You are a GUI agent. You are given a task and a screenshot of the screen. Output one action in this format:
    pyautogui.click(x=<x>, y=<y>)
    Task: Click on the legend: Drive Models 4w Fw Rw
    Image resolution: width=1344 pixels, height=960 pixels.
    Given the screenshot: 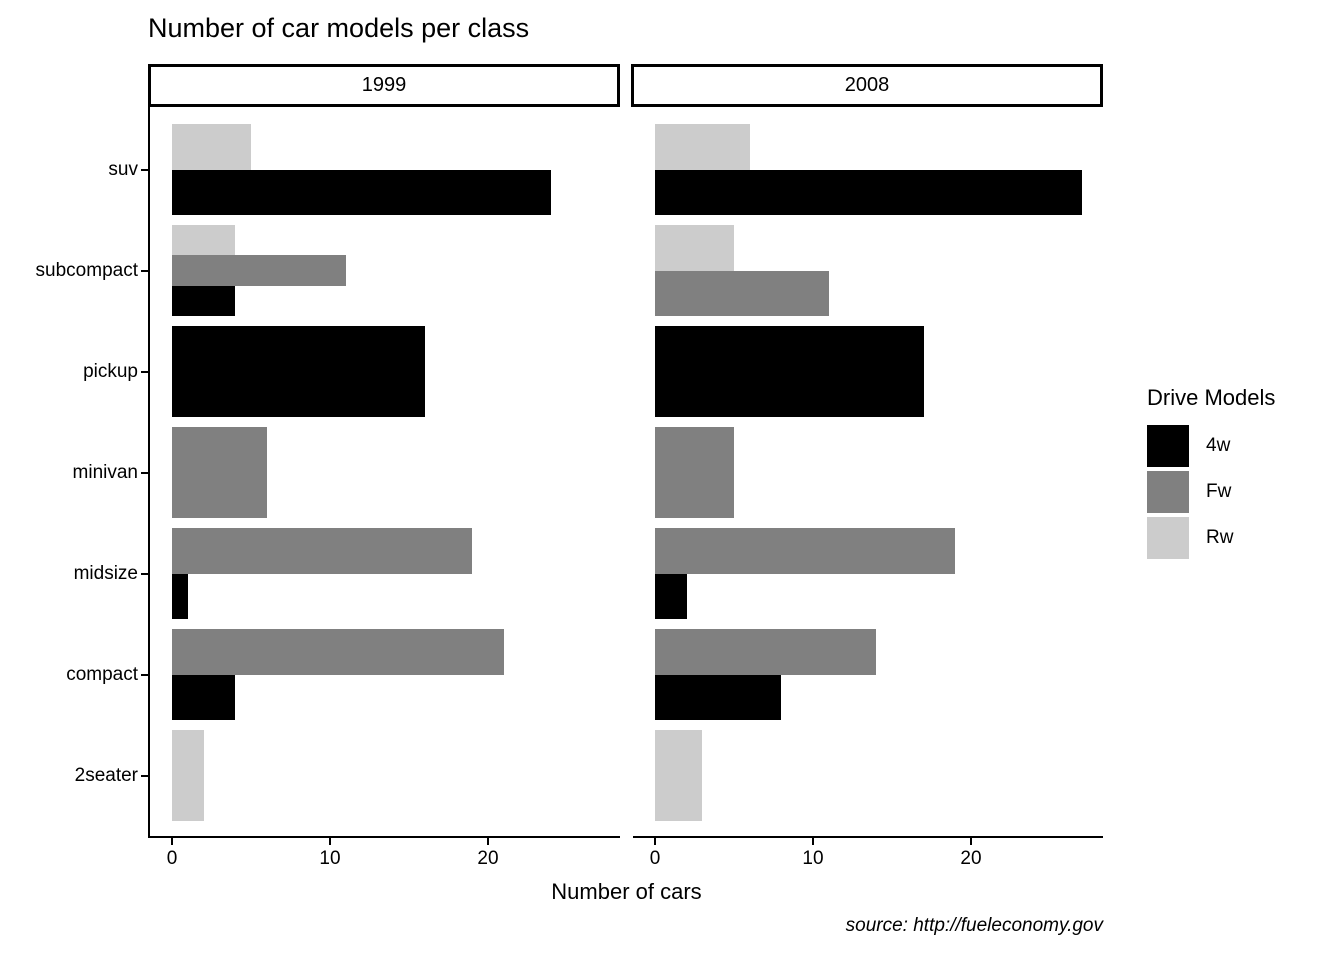 What is the action you would take?
    pyautogui.click(x=1242, y=474)
    